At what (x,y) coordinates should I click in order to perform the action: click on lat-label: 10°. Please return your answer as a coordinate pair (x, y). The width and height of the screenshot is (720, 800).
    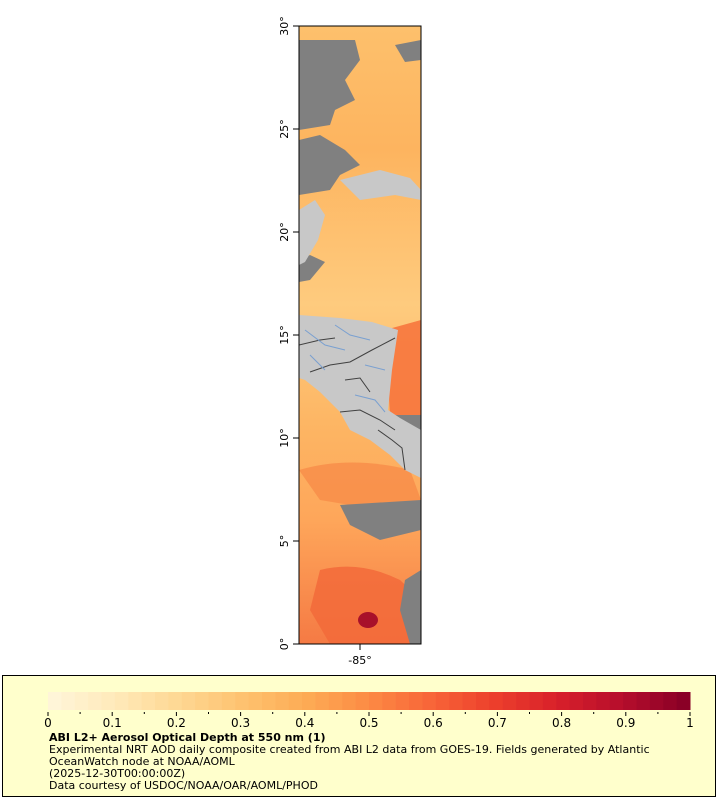
    Looking at the image, I should click on (284, 438).